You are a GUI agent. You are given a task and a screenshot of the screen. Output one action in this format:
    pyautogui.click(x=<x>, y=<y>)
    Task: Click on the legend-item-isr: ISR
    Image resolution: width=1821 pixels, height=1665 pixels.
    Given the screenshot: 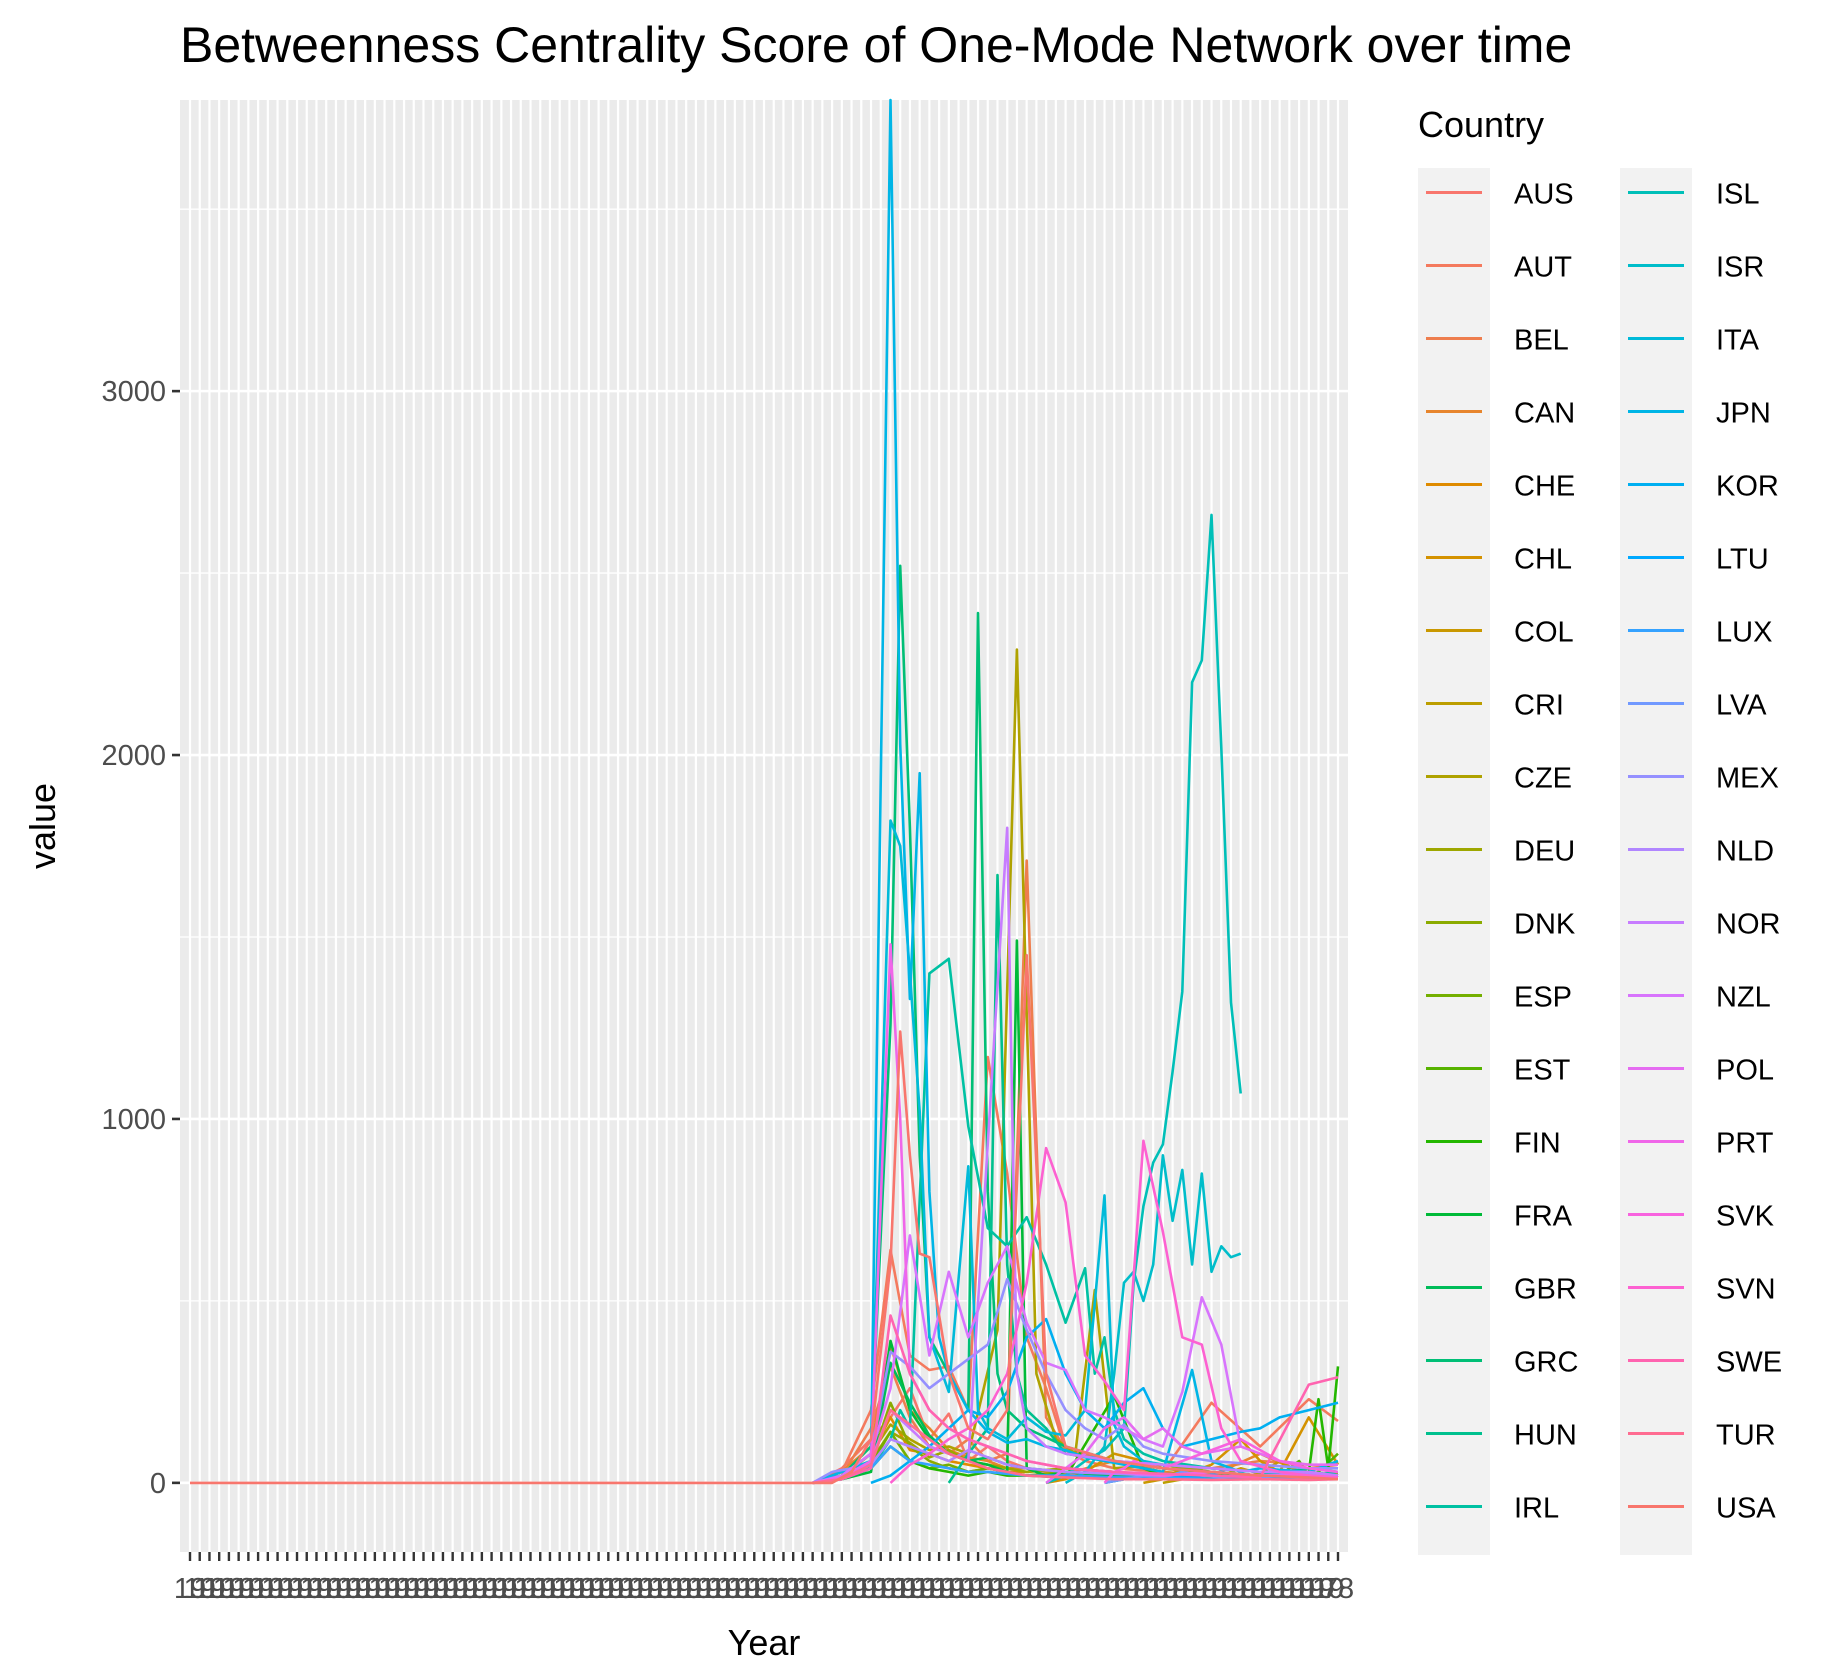 What is the action you would take?
    pyautogui.click(x=1696, y=268)
    